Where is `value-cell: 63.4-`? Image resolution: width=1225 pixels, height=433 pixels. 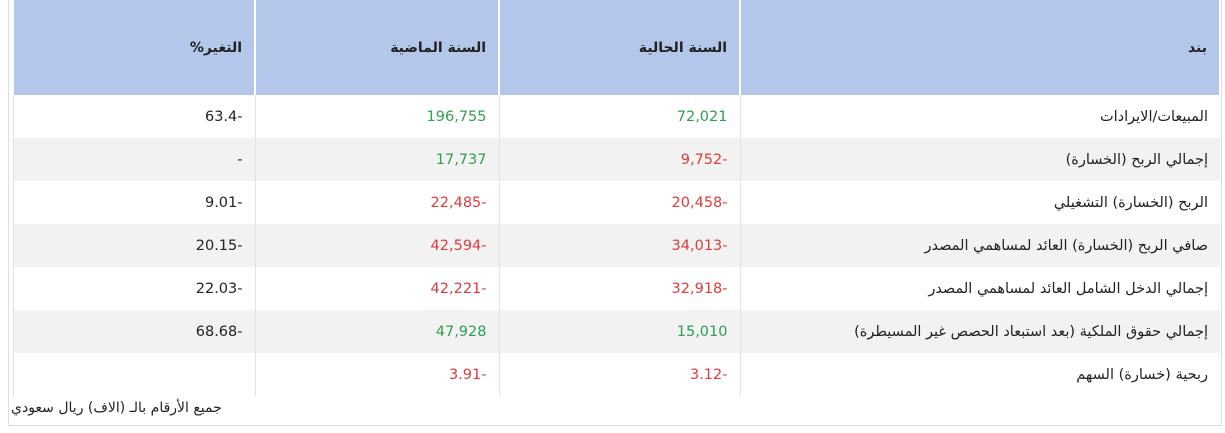 value-cell: 63.4- is located at coordinates (133, 116).